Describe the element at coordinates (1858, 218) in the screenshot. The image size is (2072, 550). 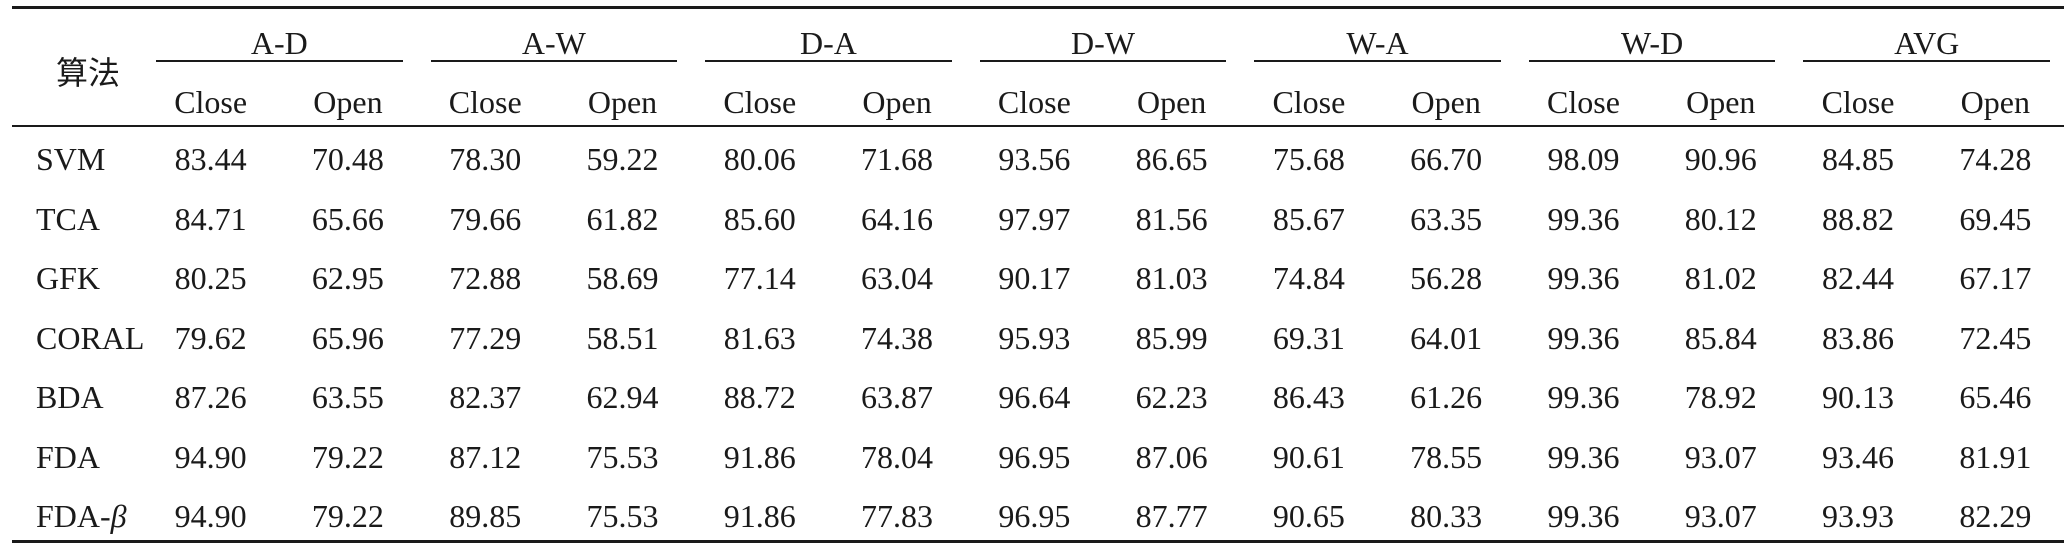
I see `close-value-cell: 88.82` at that location.